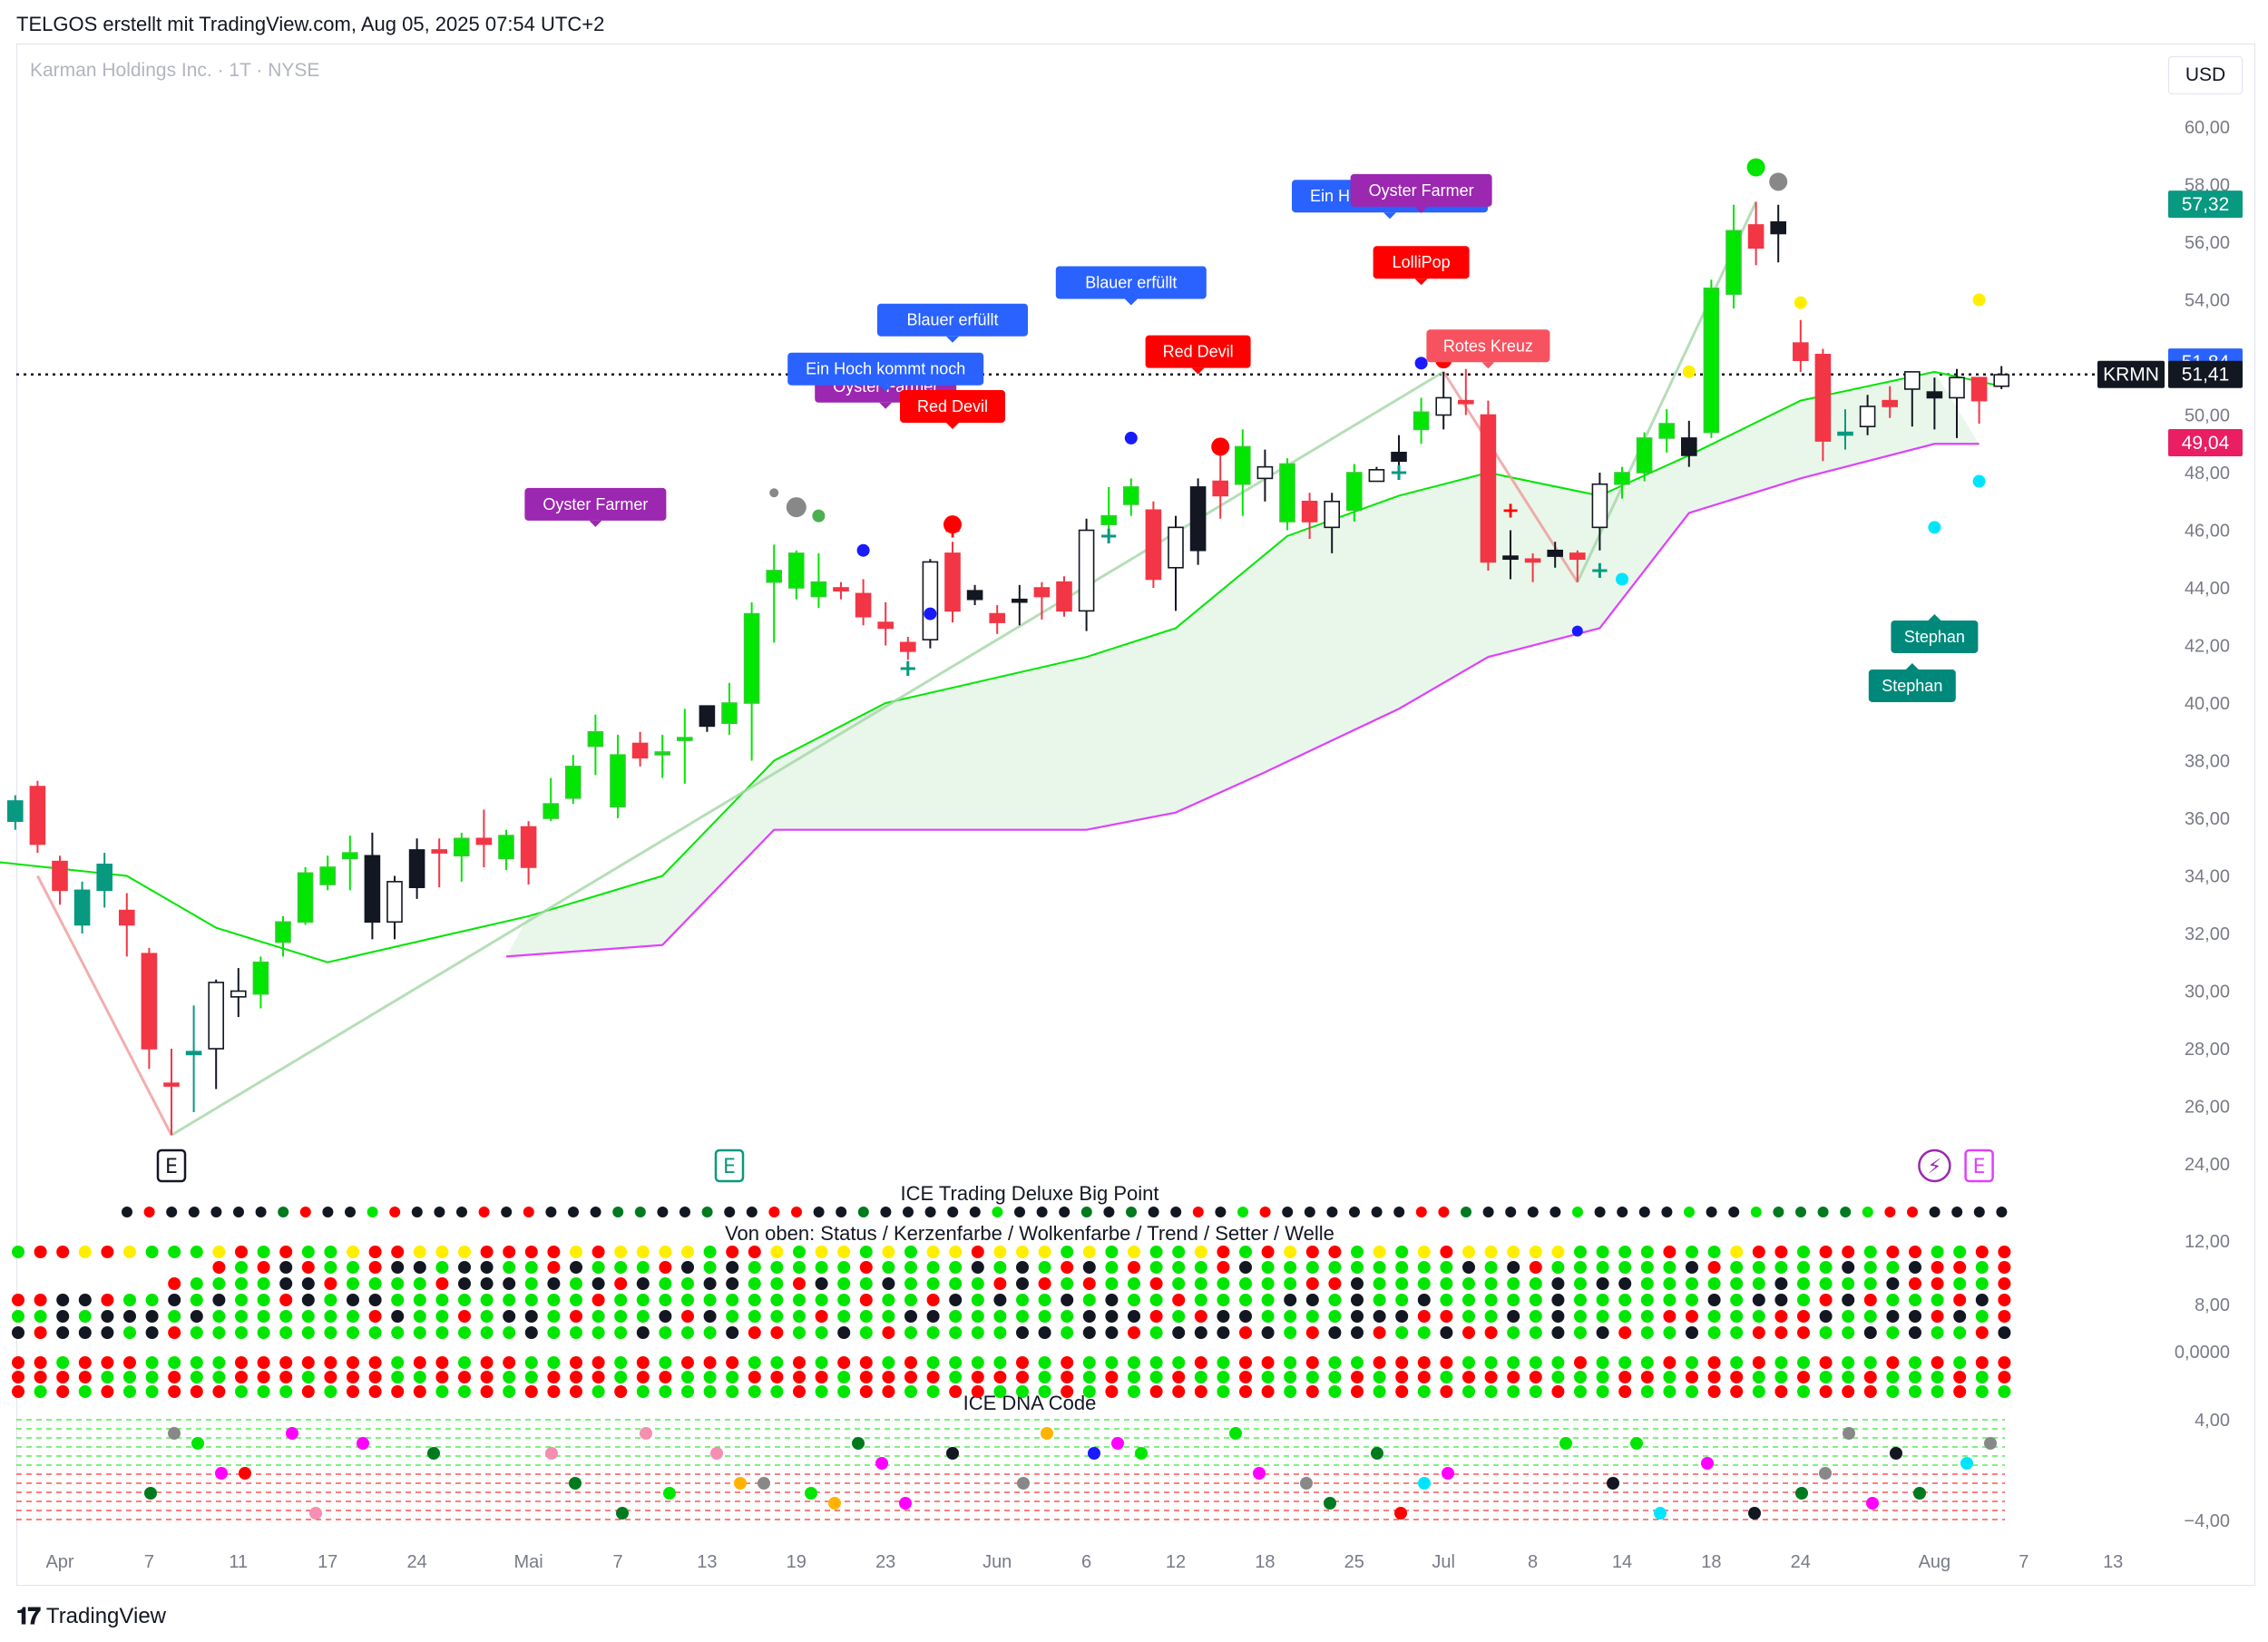 The height and width of the screenshot is (1642, 2268). What do you see at coordinates (2206, 75) in the screenshot?
I see `currency-button: USD` at bounding box center [2206, 75].